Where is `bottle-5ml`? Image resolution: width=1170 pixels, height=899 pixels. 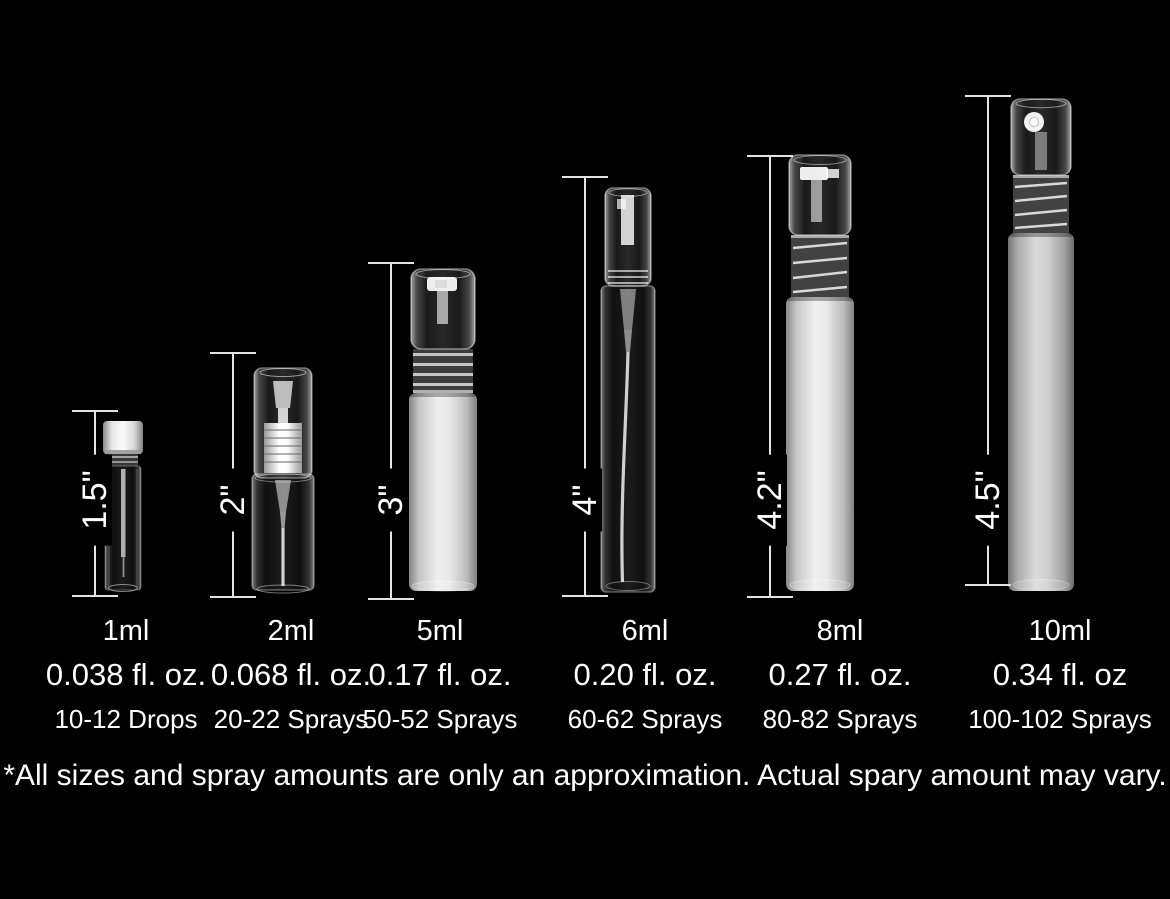
bottle-5ml is located at coordinates (443, 431).